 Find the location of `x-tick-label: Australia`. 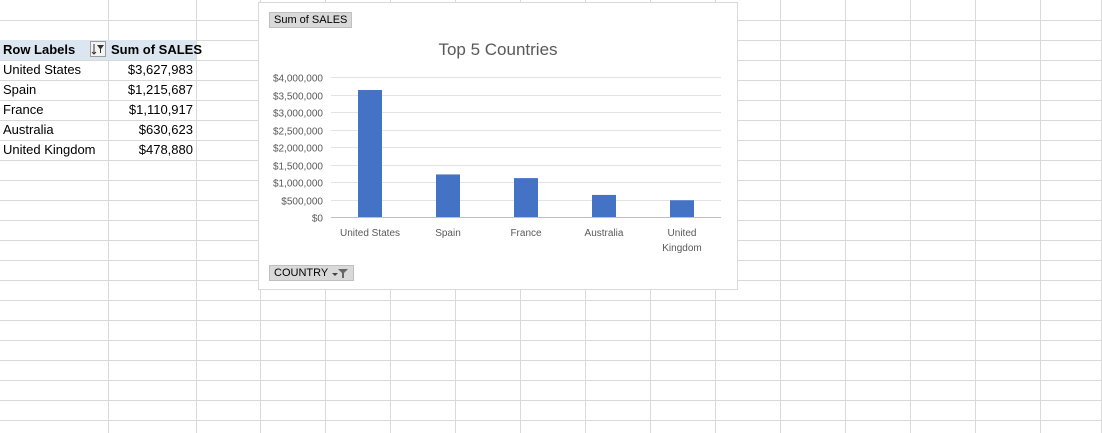

x-tick-label: Australia is located at coordinates (604, 233).